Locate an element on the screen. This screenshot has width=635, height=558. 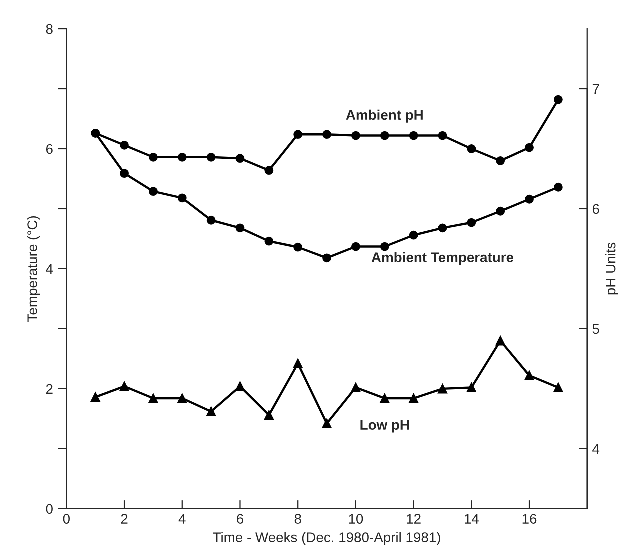
y-tick-label: 4 is located at coordinates (50, 269).